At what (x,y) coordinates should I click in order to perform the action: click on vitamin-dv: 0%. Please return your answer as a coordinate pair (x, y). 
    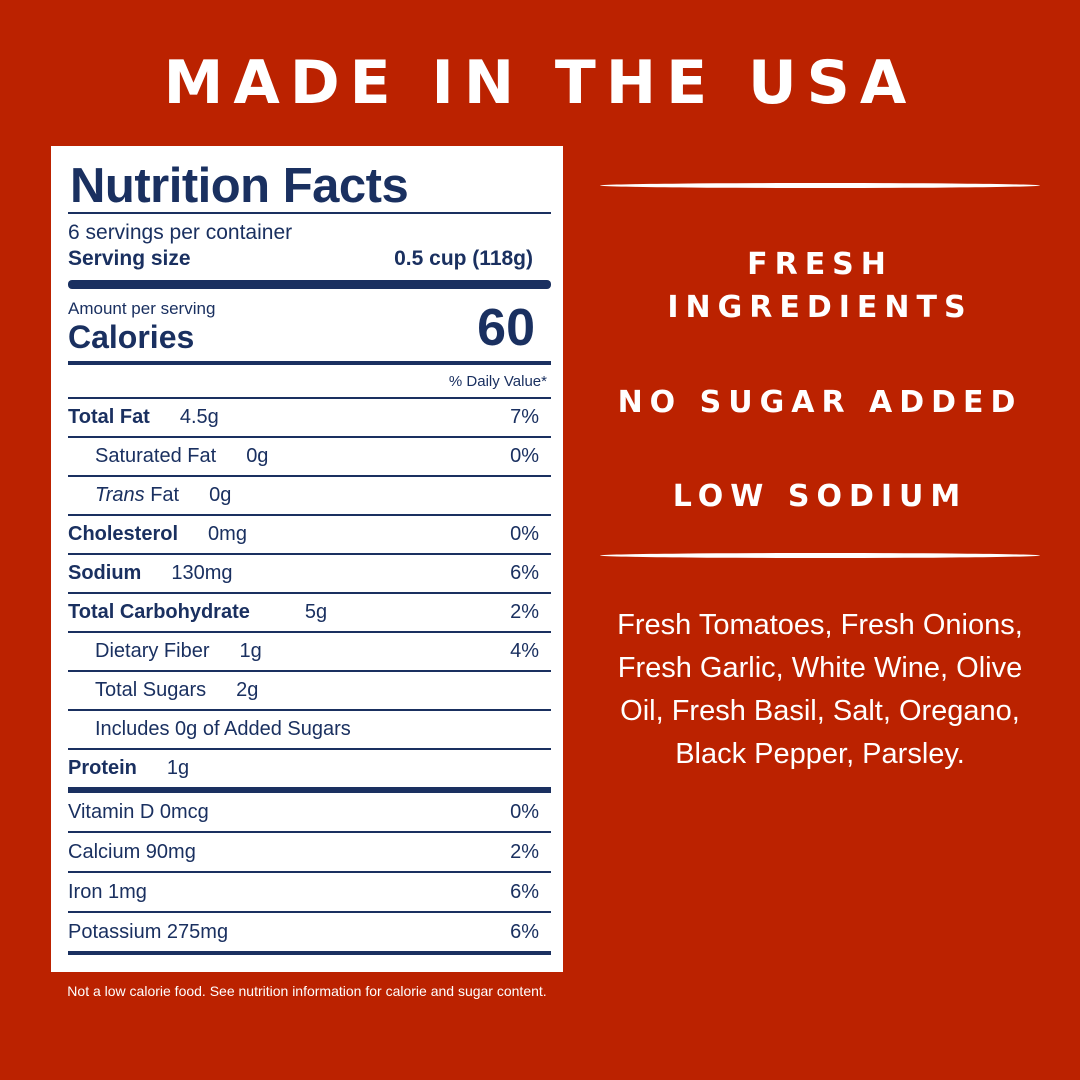
    Looking at the image, I should click on (524, 811).